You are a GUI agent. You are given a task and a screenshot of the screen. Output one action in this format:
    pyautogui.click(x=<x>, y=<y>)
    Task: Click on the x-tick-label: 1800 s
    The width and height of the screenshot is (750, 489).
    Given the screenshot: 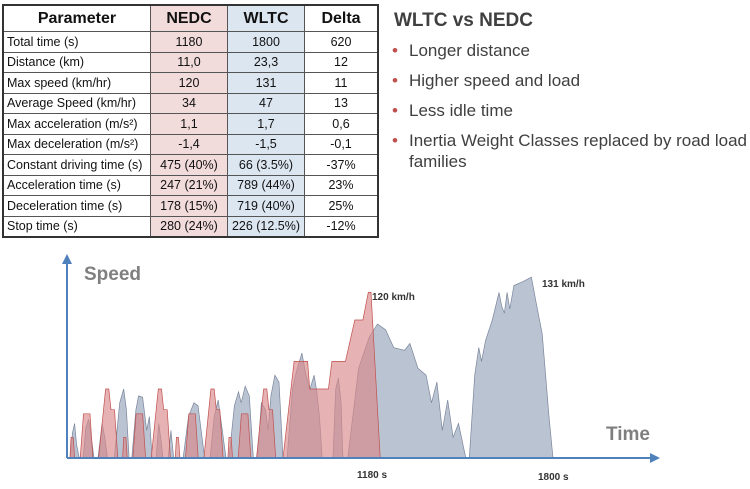 What is the action you would take?
    pyautogui.click(x=553, y=477)
    